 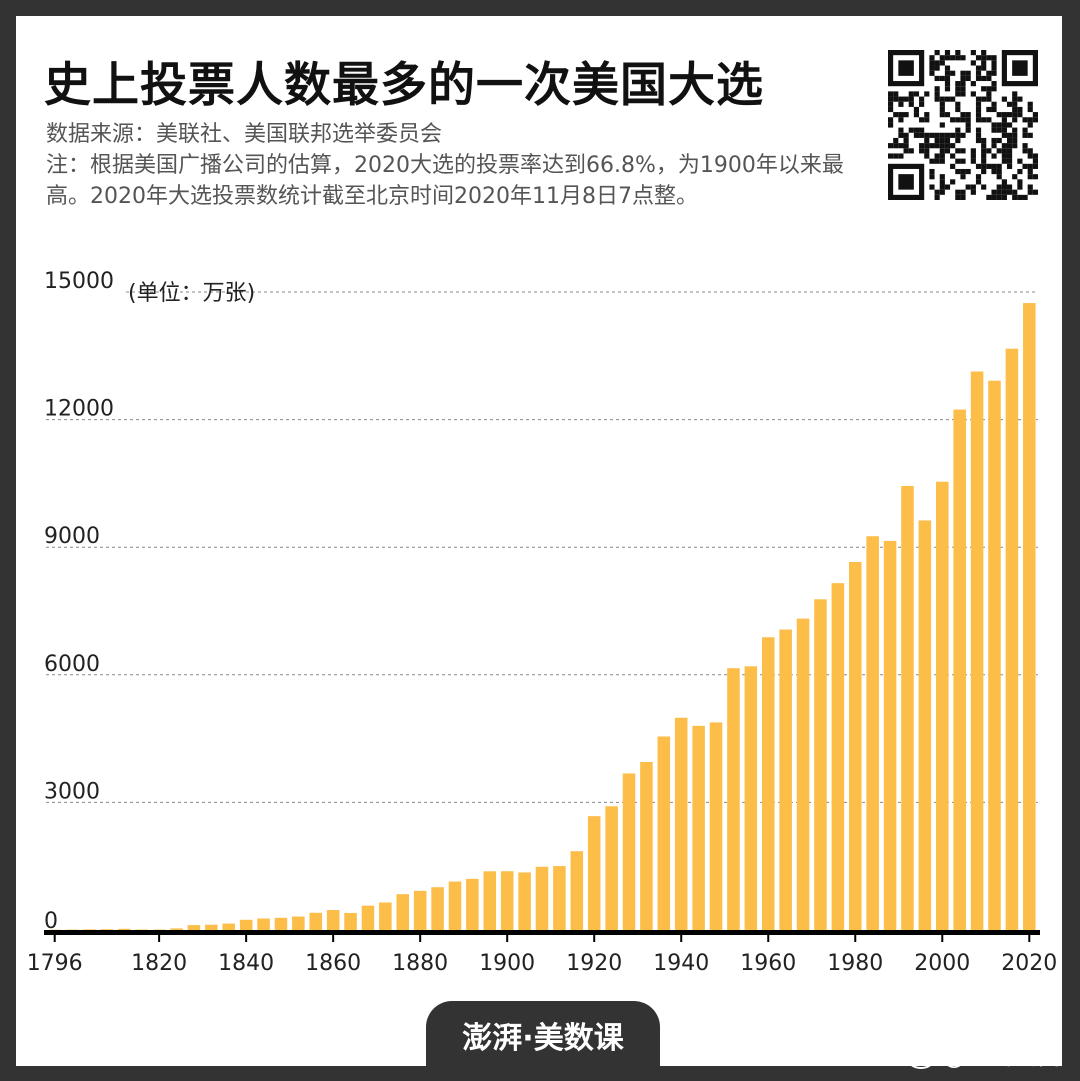 I want to click on x-tick-label: 1980, so click(x=855, y=963).